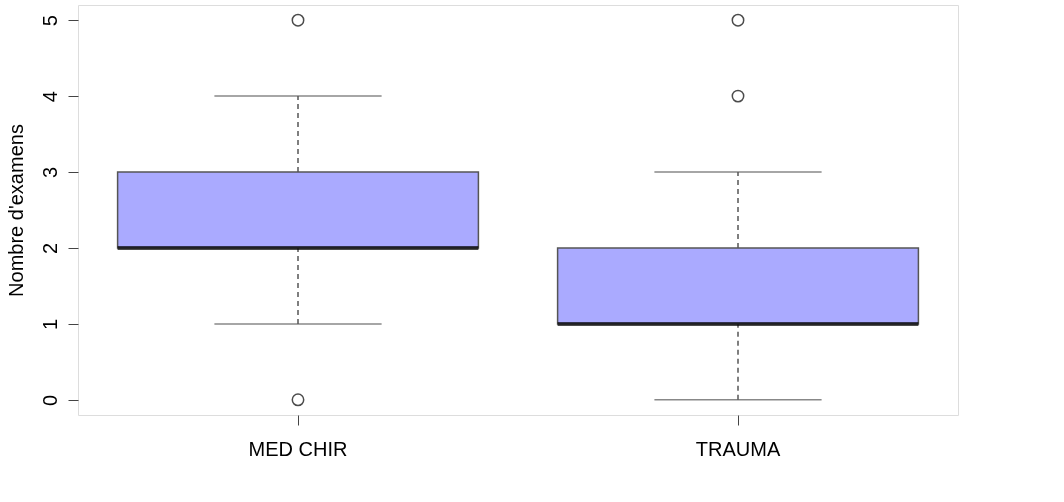  I want to click on y-tick-label: 0, so click(49, 400).